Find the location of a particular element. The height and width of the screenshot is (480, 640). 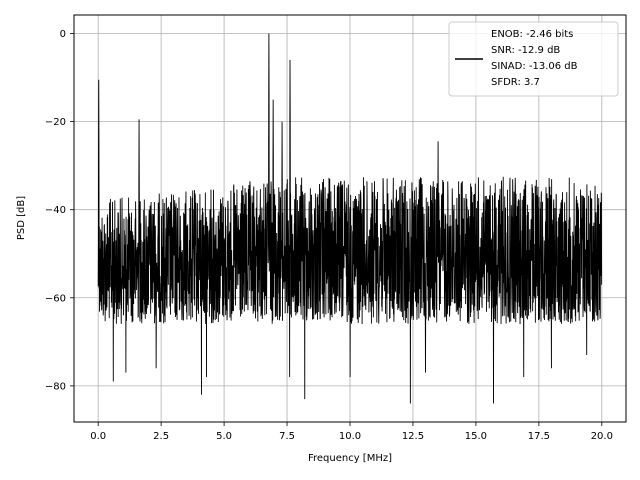

legend-entry-sinad: SINAD: -13.06 dB is located at coordinates (534, 66).